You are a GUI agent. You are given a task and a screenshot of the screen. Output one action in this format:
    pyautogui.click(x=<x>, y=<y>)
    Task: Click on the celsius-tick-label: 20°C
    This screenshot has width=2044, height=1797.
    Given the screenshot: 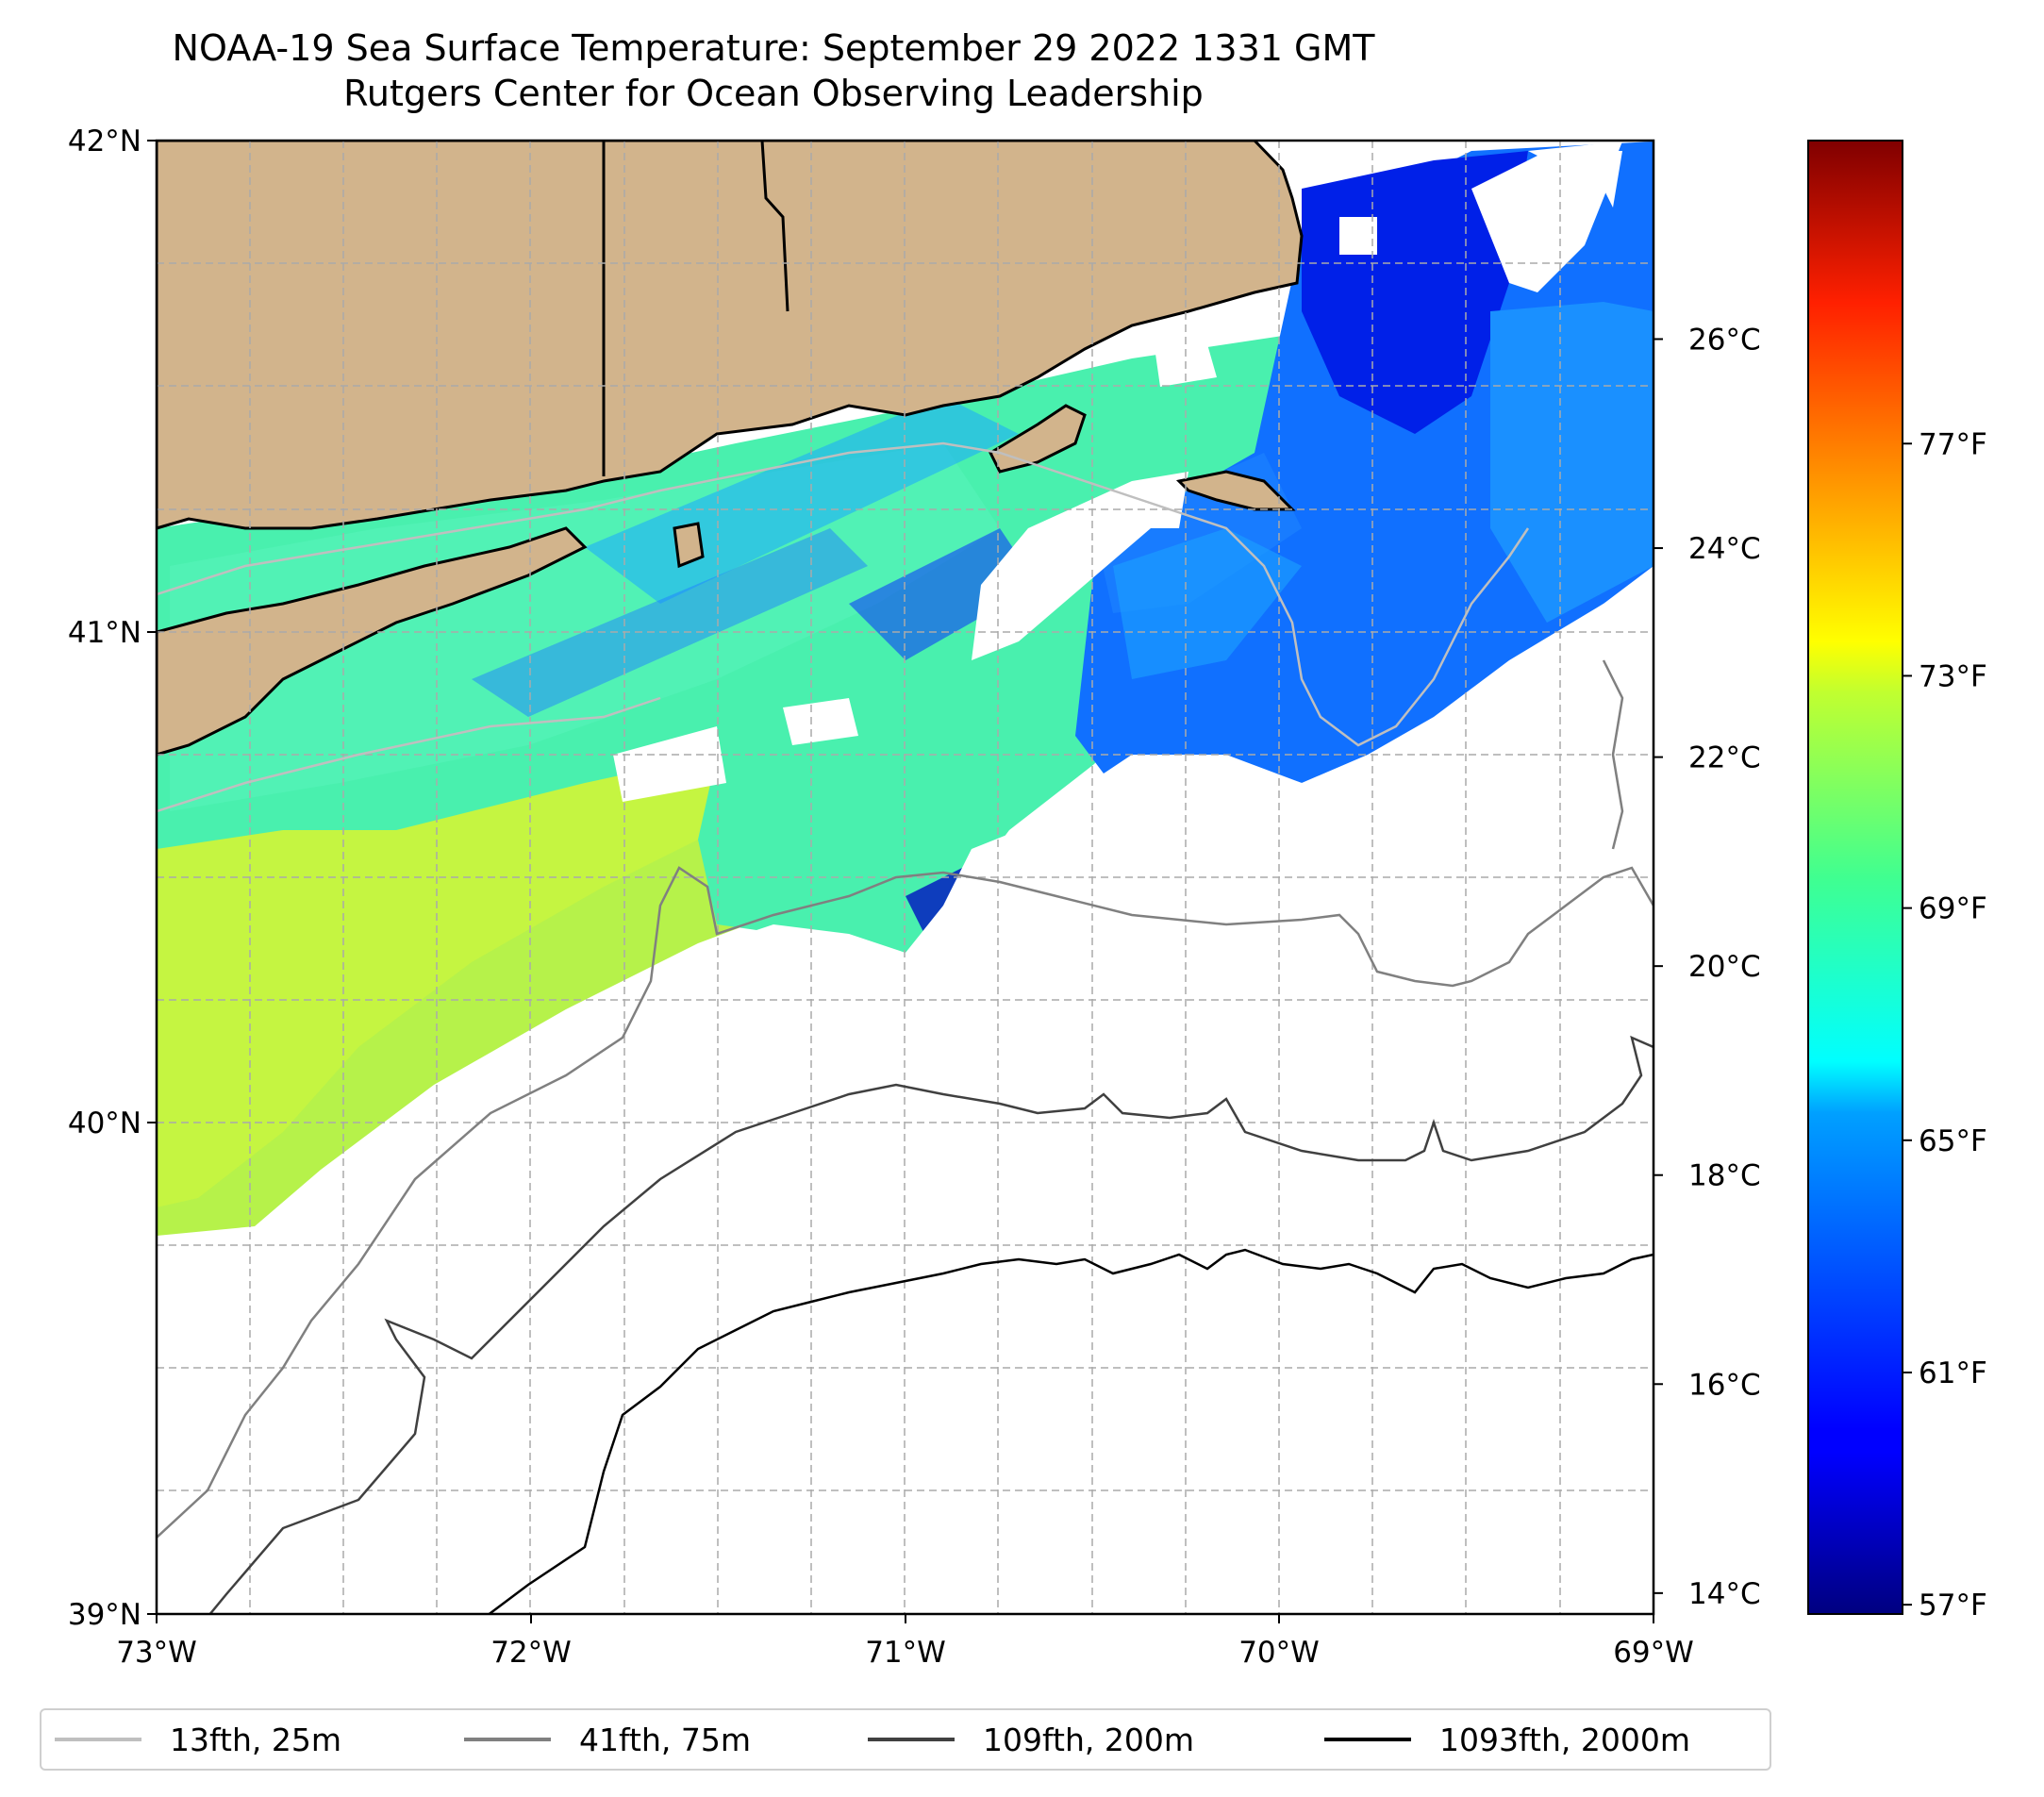 What is the action you would take?
    pyautogui.click(x=1725, y=967)
    